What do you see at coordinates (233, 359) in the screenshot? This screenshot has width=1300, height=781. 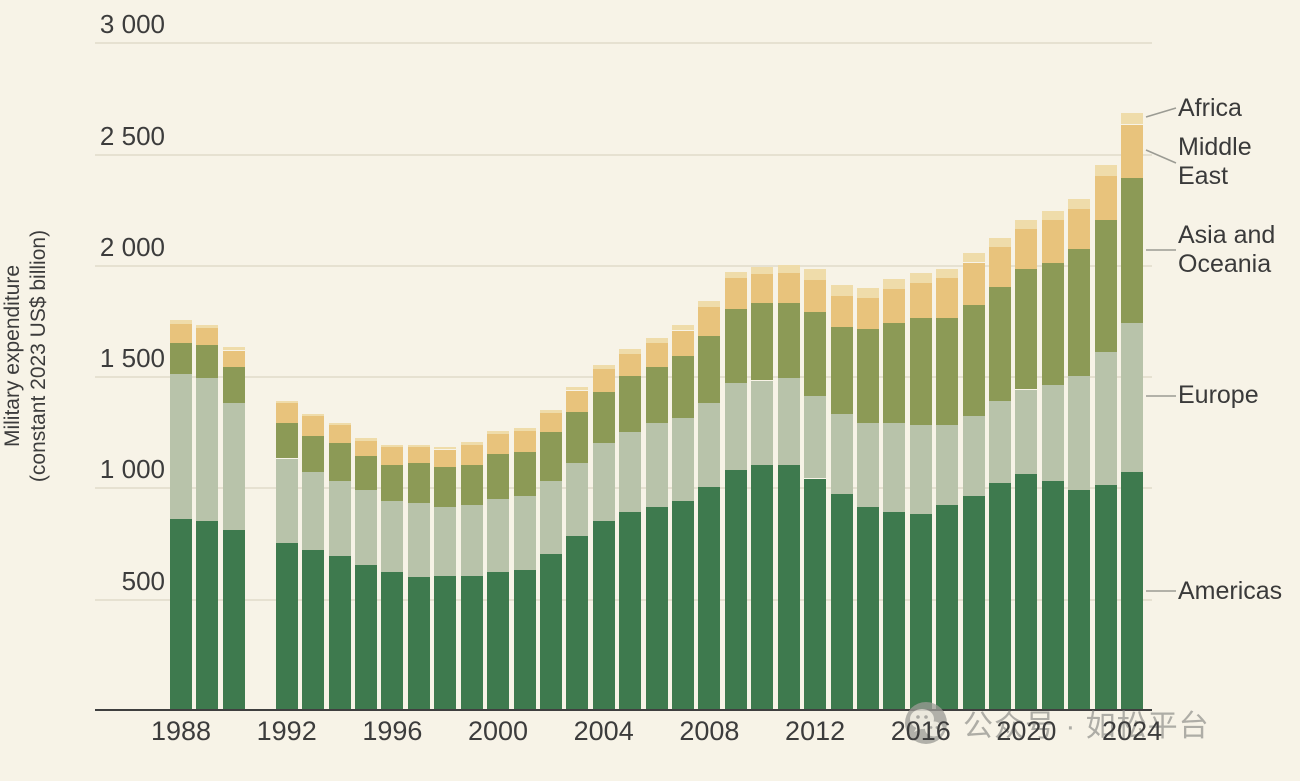 I see `bar-segment-middle-east-1990` at bounding box center [233, 359].